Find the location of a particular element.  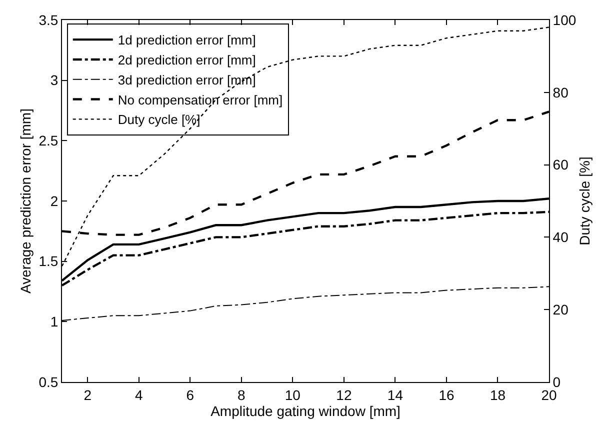

x-tick-label: 16 is located at coordinates (446, 394).